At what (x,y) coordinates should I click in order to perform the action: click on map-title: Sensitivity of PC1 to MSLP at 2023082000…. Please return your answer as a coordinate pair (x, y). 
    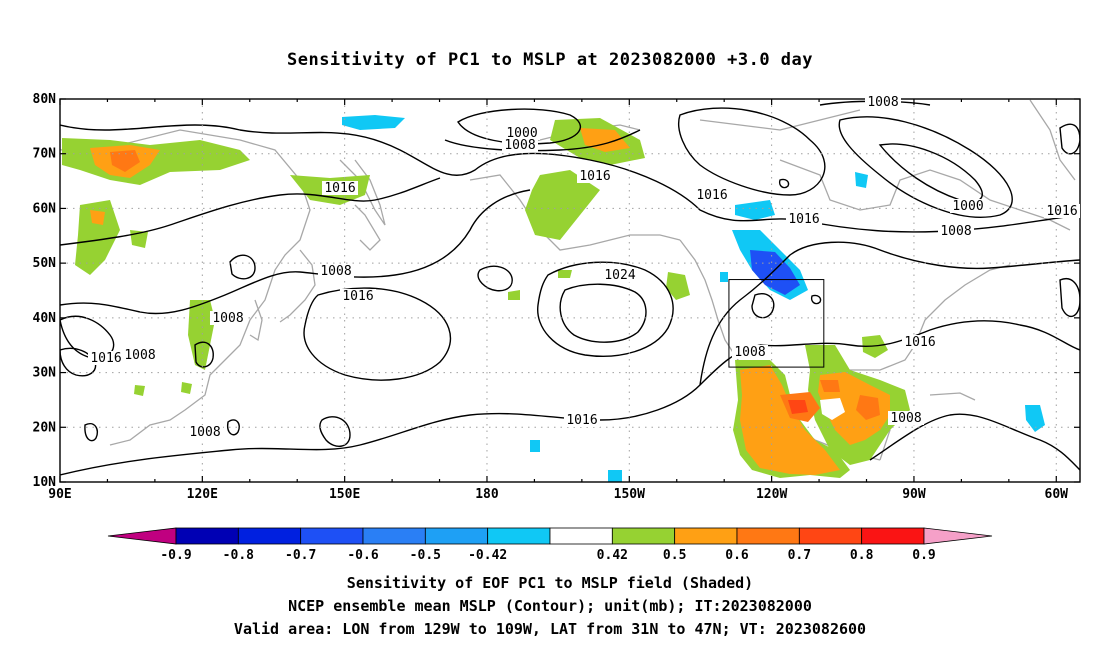
    Looking at the image, I should click on (549, 60).